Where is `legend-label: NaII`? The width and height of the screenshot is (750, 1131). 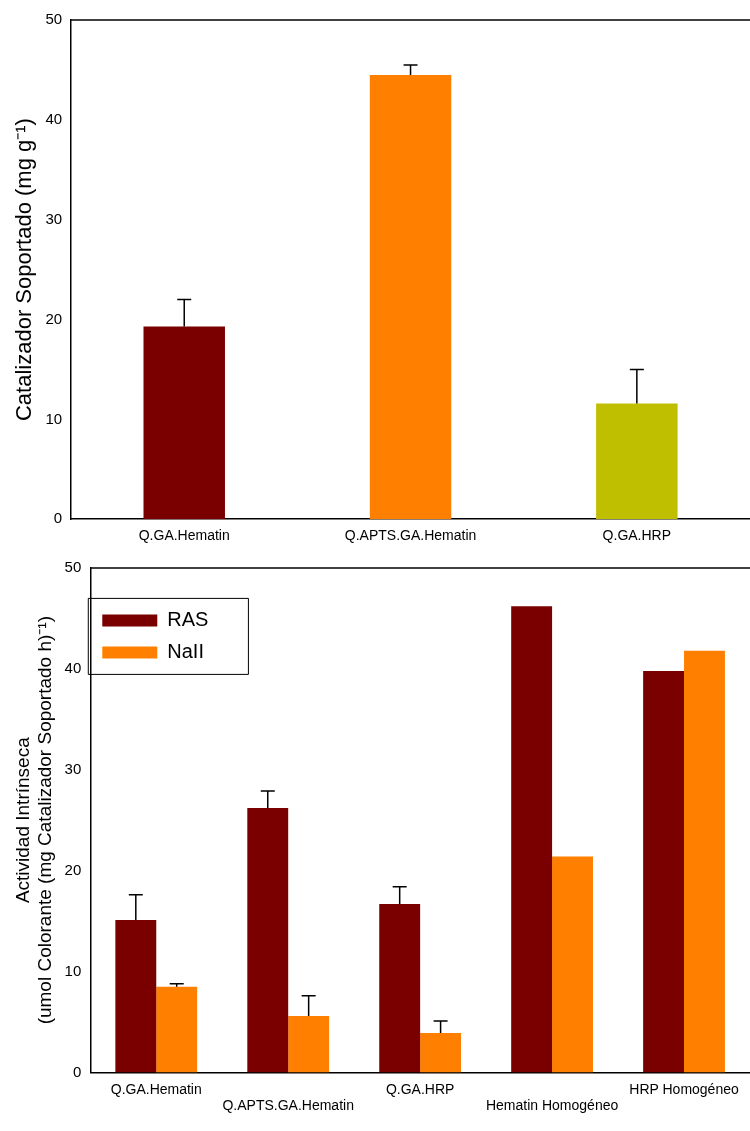 legend-label: NaII is located at coordinates (185, 650).